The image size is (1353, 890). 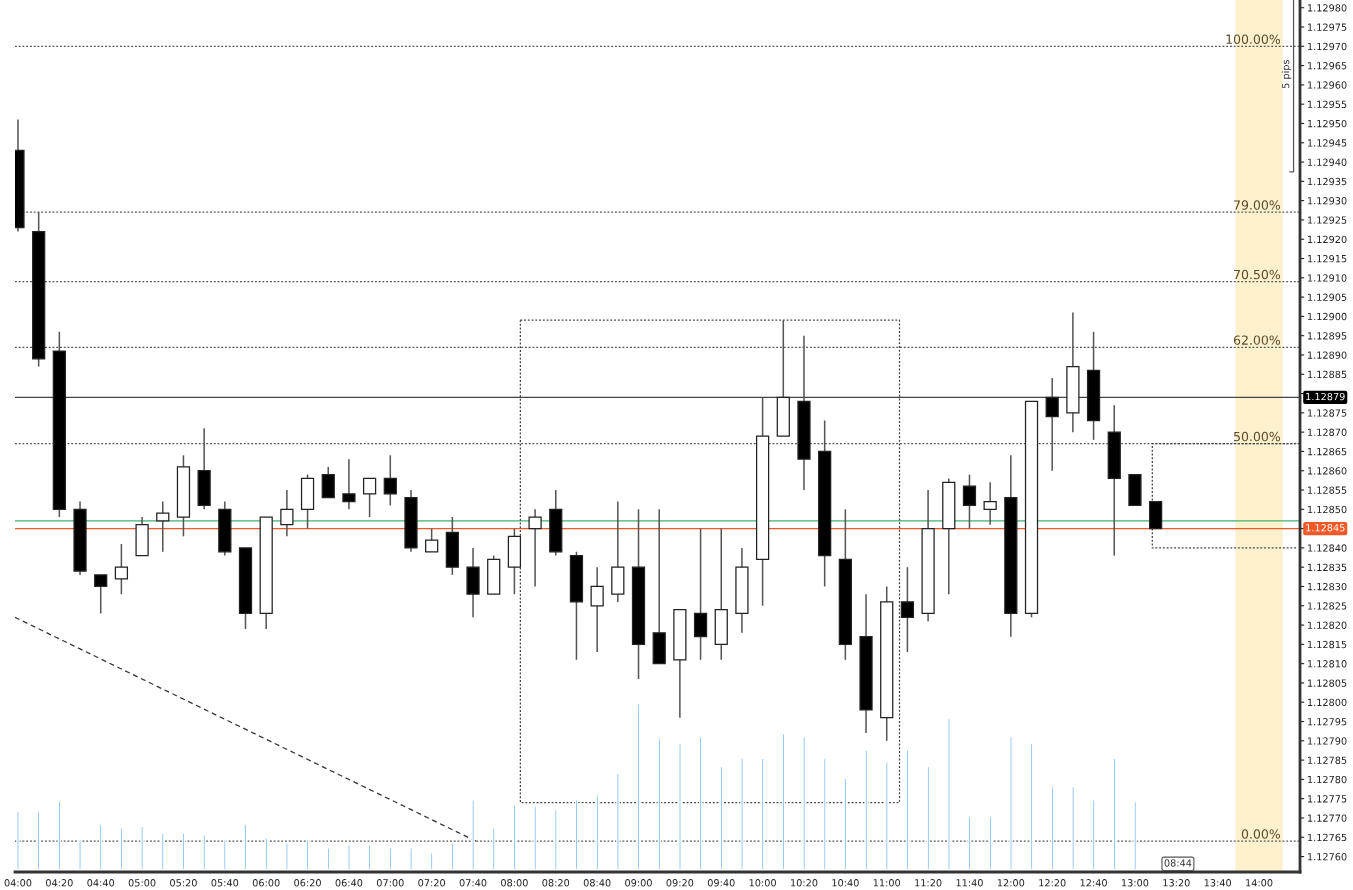 I want to click on x-tick-label: 12:40, so click(x=1093, y=883).